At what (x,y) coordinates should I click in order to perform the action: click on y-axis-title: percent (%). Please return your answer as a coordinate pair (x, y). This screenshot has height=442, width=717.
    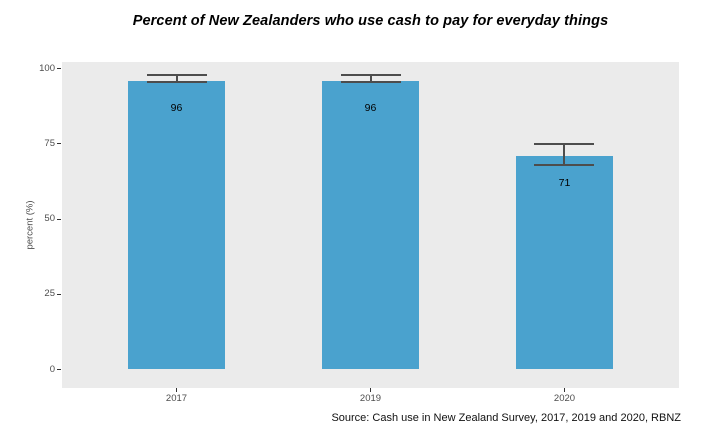
    Looking at the image, I should click on (30, 225).